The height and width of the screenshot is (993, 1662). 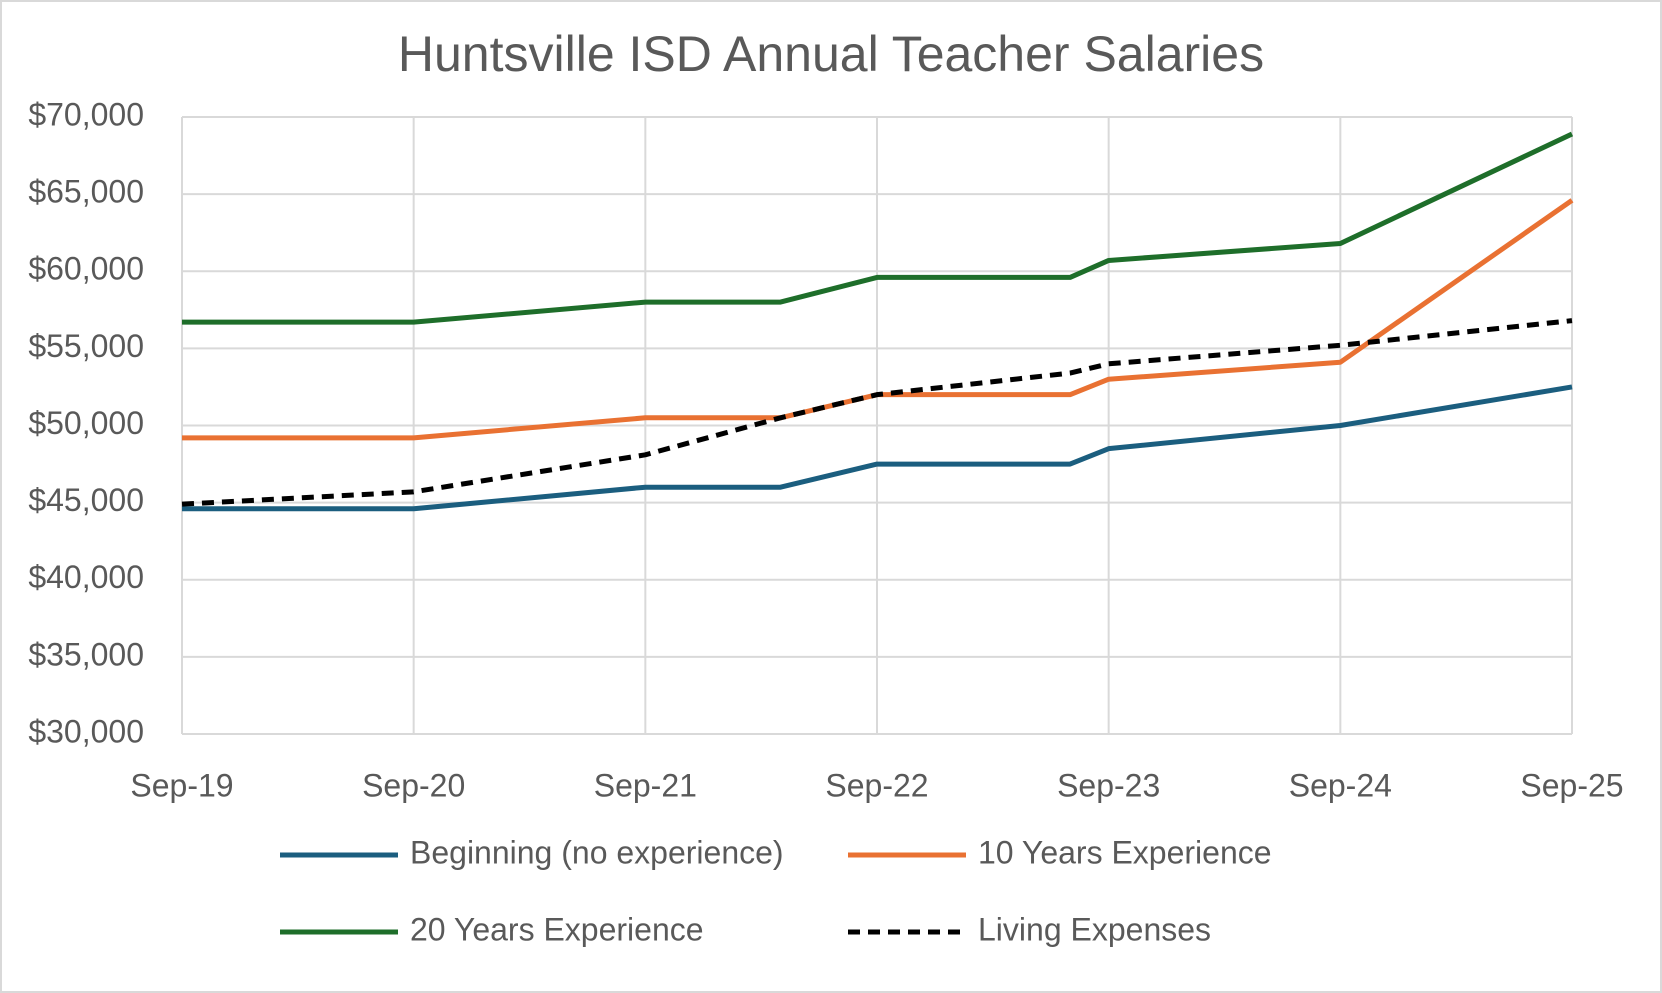 I want to click on y-tick-label: $65,000, so click(x=86, y=192).